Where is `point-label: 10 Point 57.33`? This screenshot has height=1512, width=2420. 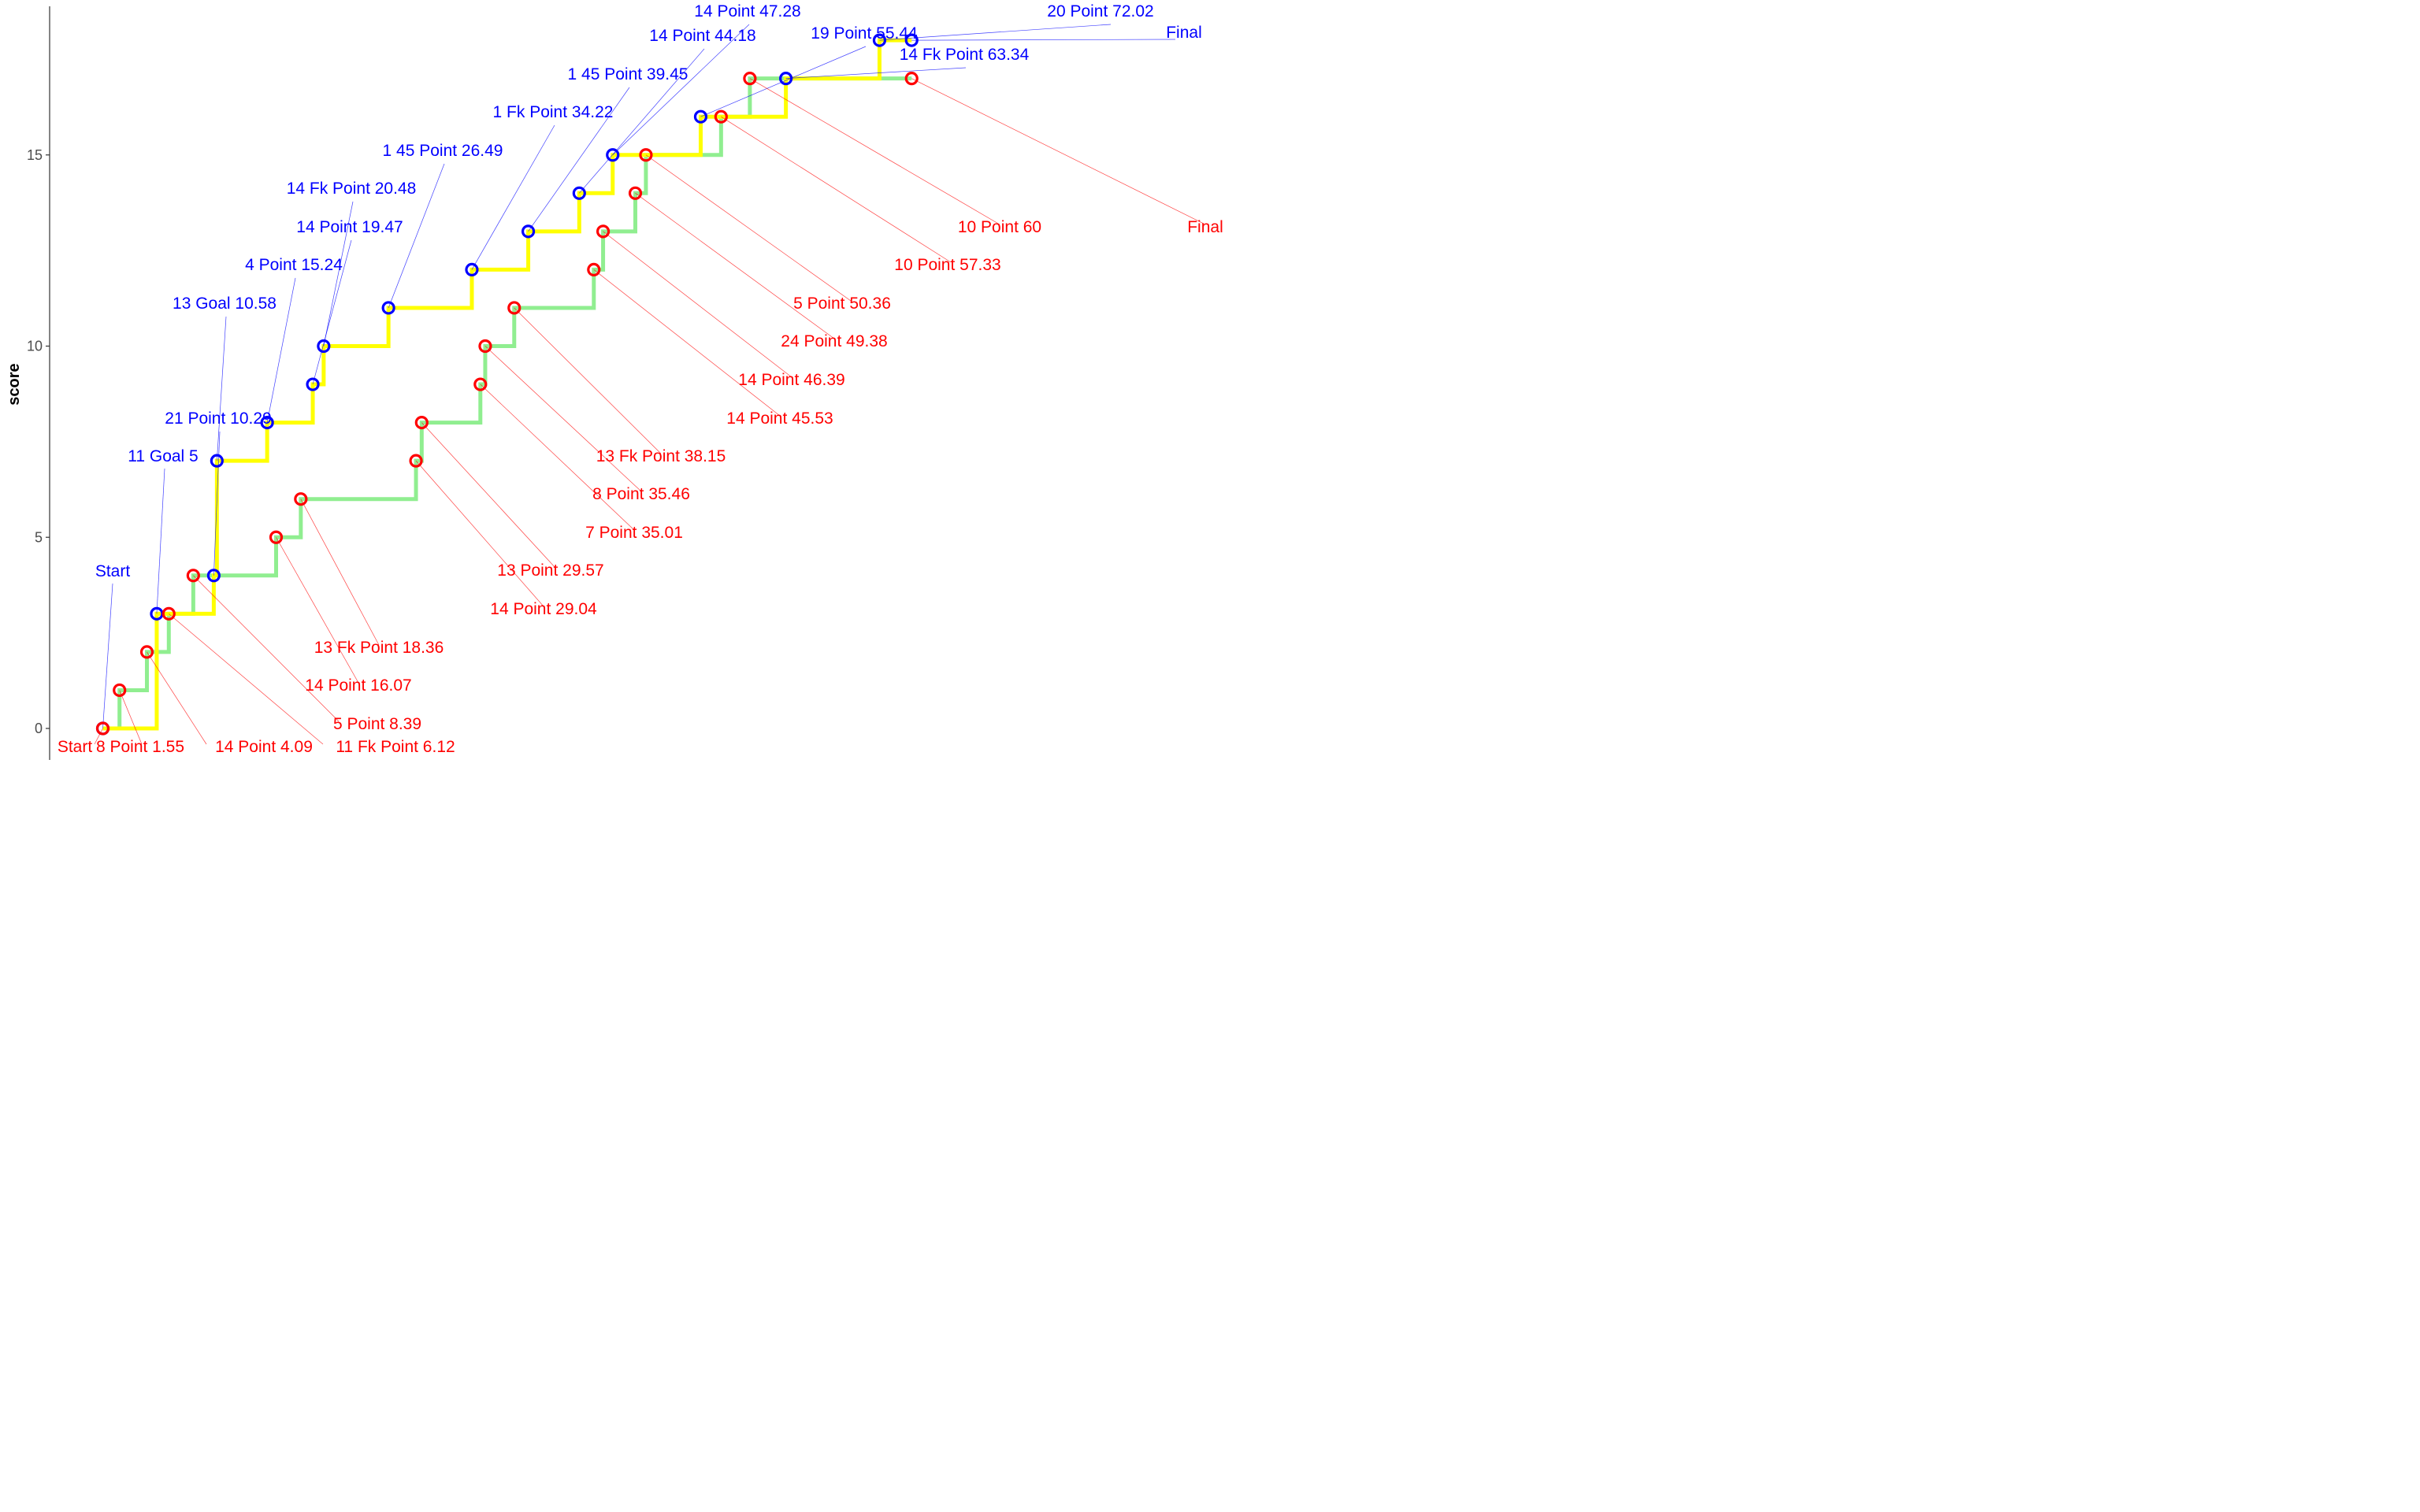 point-label: 10 Point 57.33 is located at coordinates (947, 265).